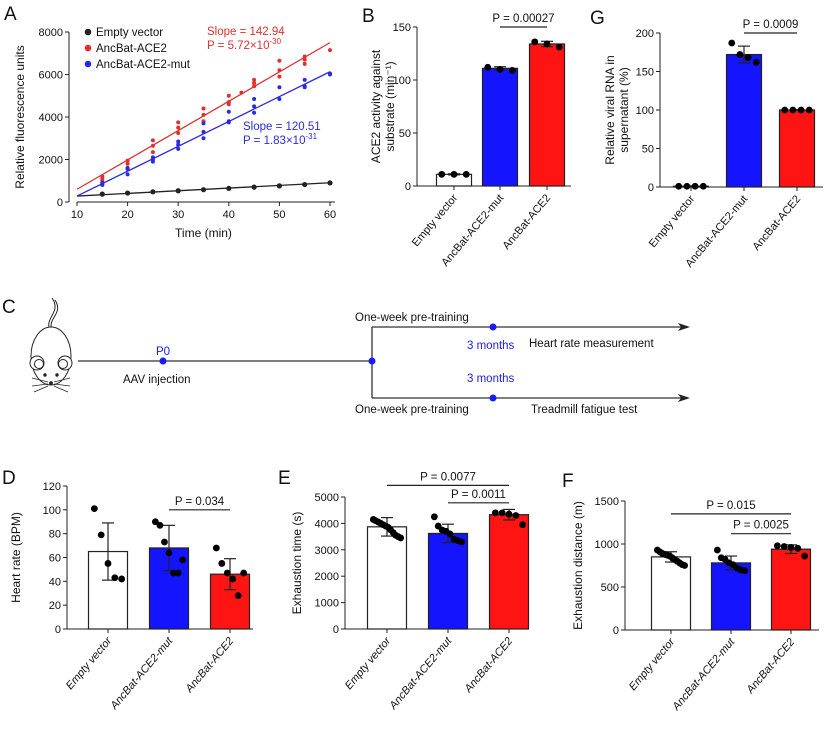 The width and height of the screenshot is (836, 739). I want to click on y-tick-label: 2000, so click(327, 577).